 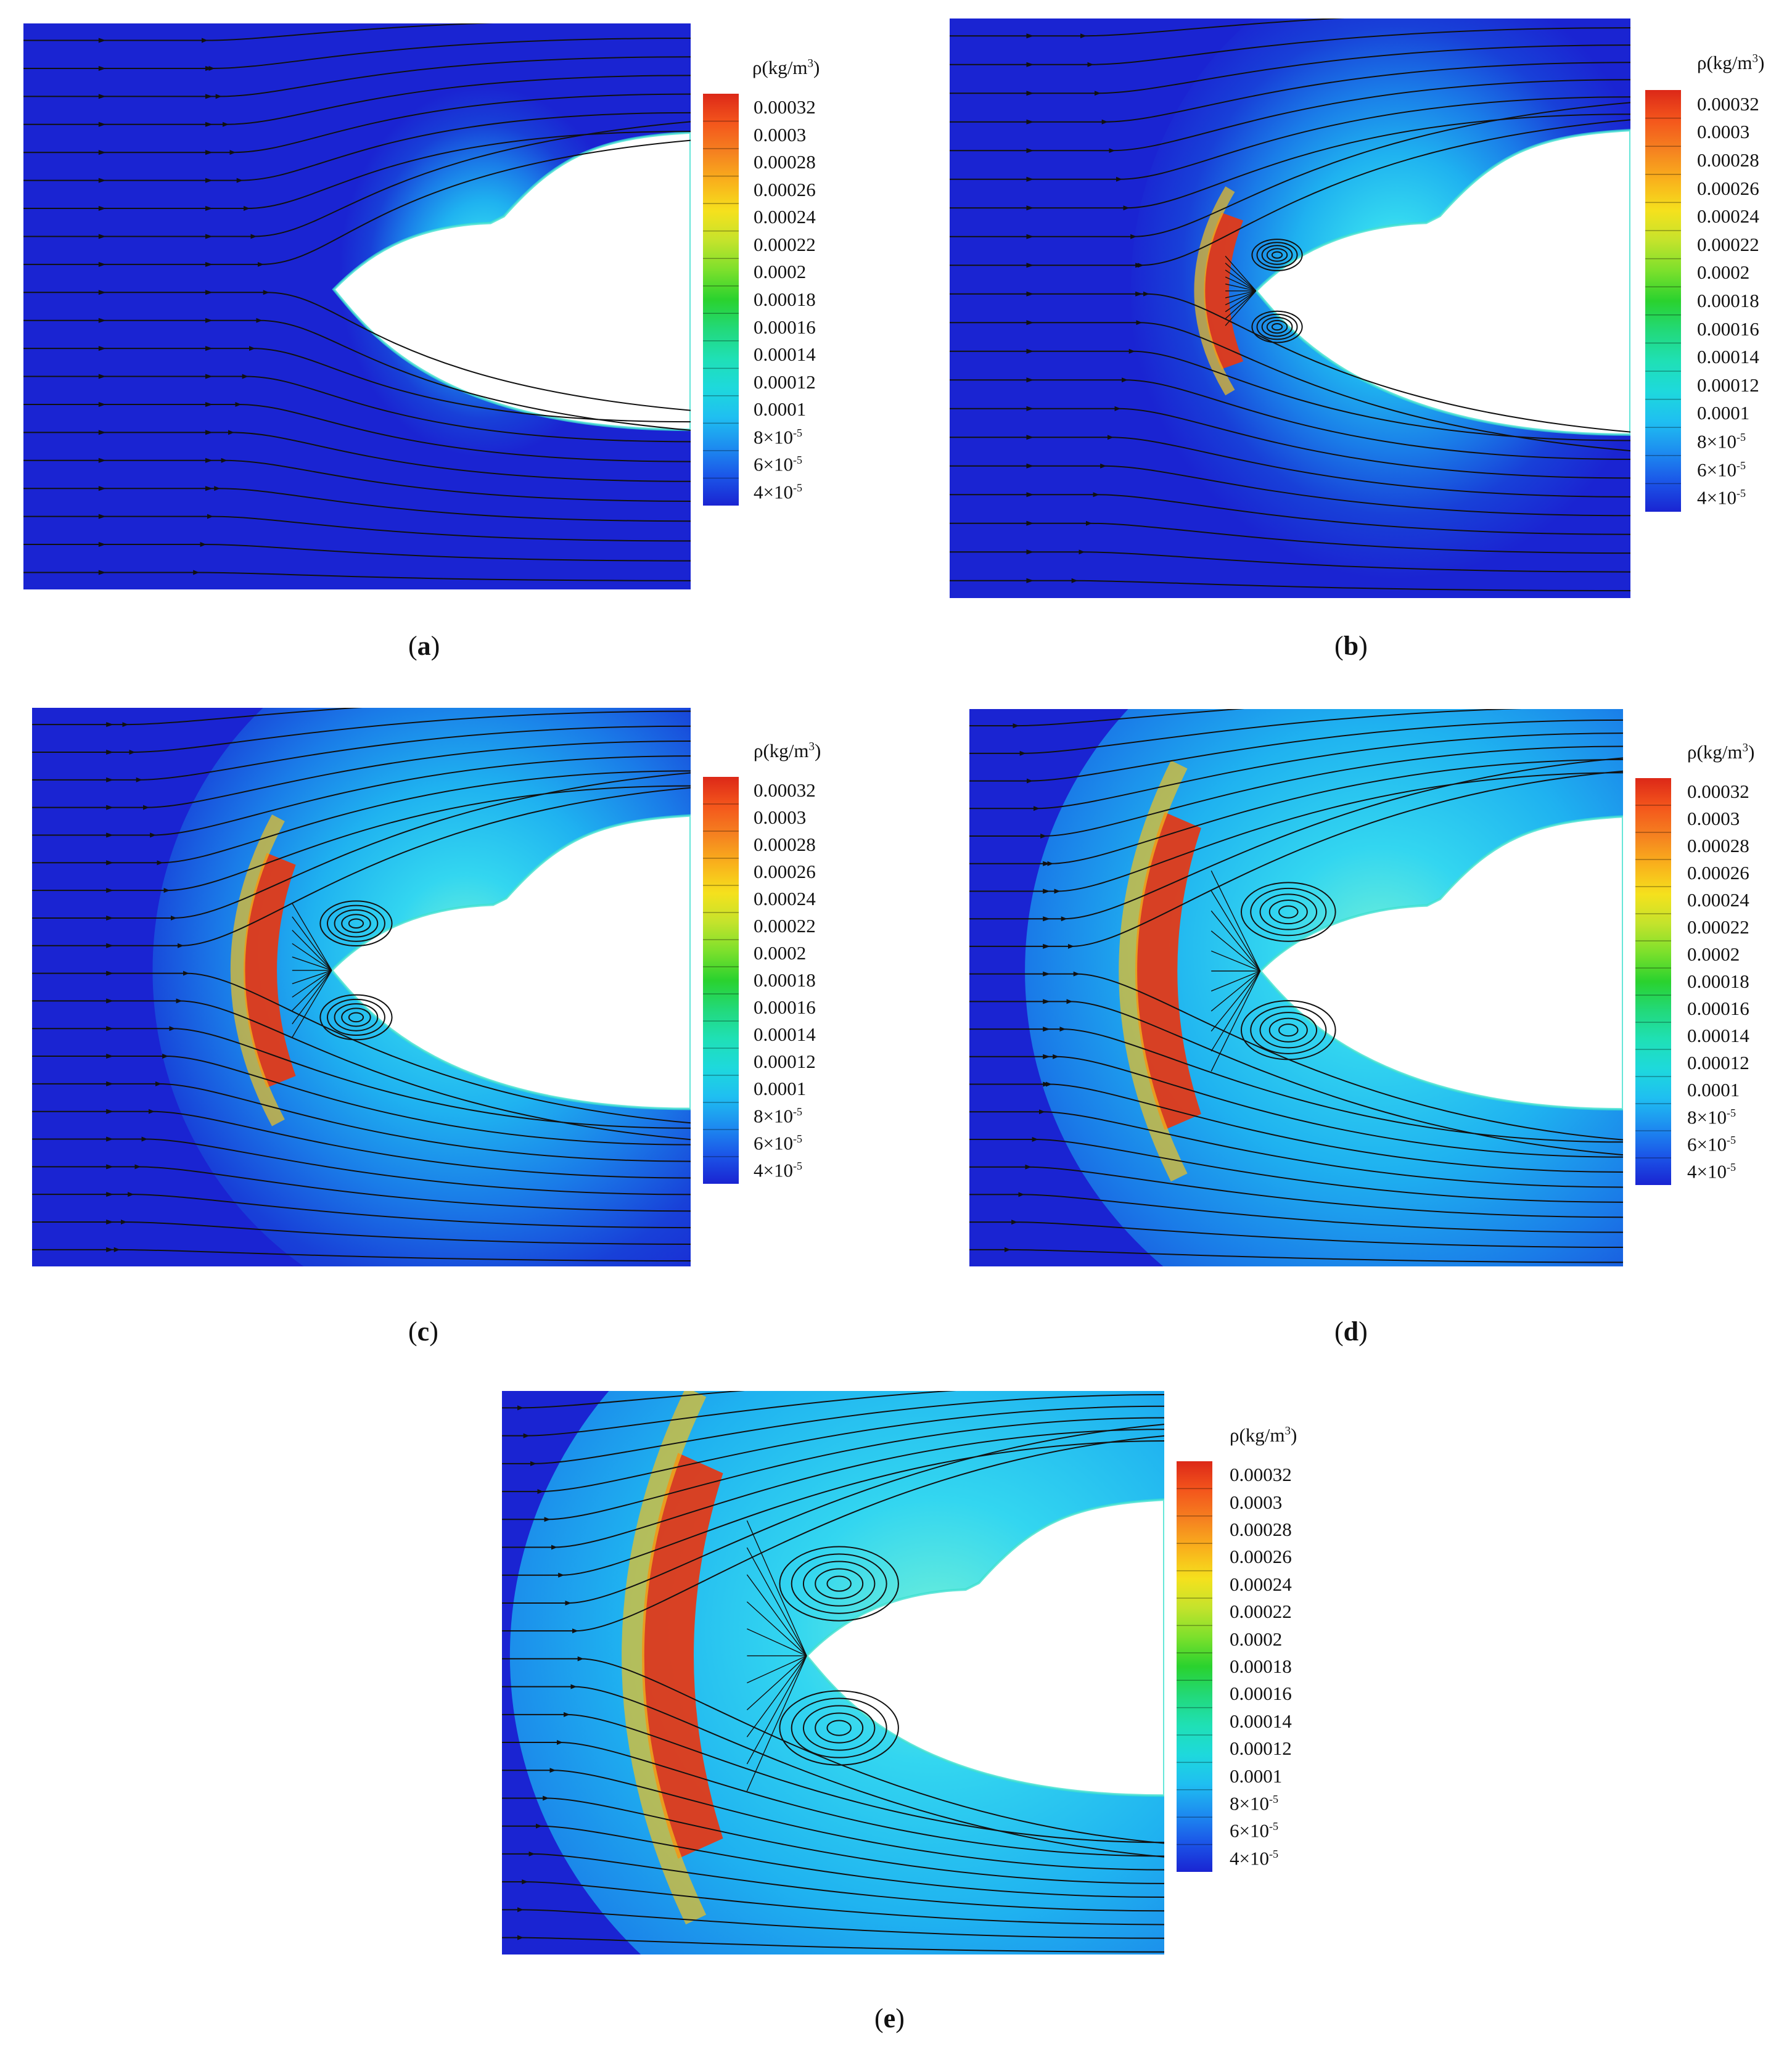 I want to click on colorbar-tick-label: 0.00016, so click(x=1261, y=1694).